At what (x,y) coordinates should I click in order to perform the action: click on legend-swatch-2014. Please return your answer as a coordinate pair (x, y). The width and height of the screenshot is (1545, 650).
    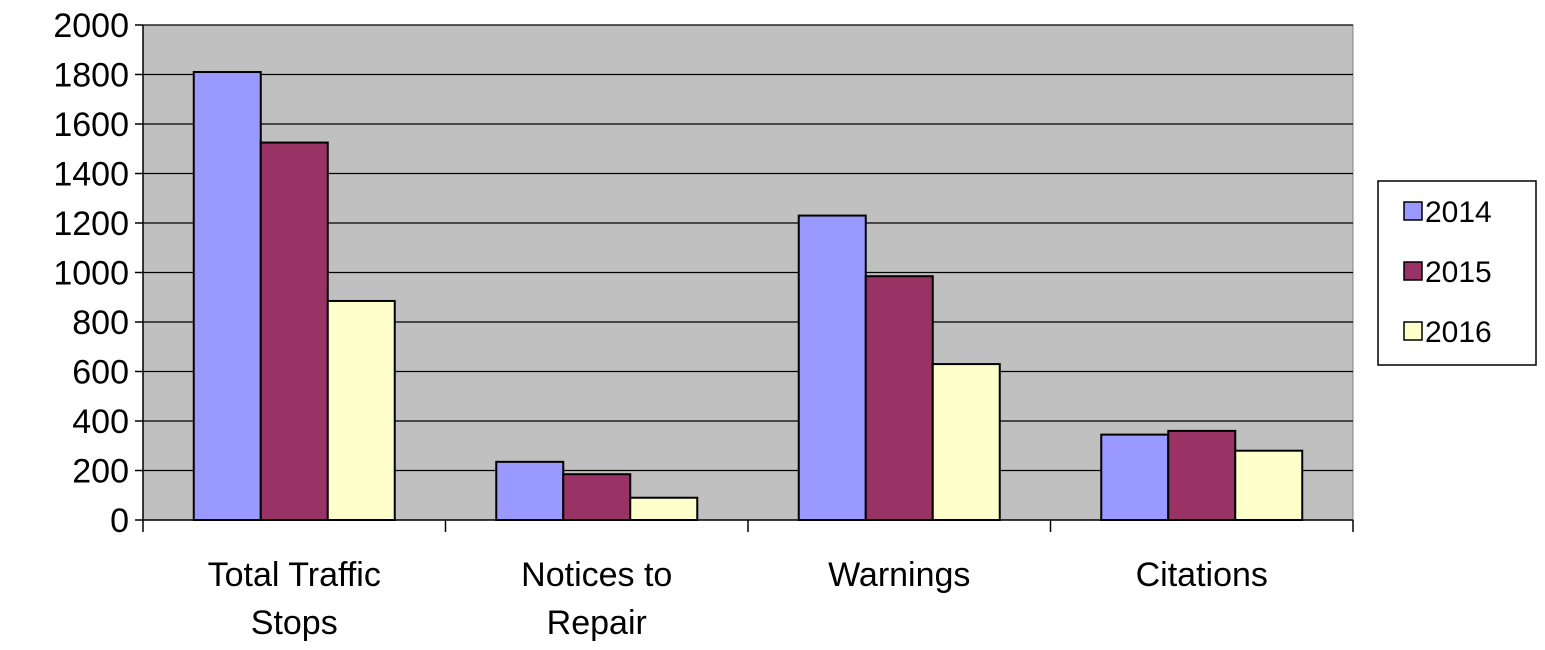
    Looking at the image, I should click on (1413, 211).